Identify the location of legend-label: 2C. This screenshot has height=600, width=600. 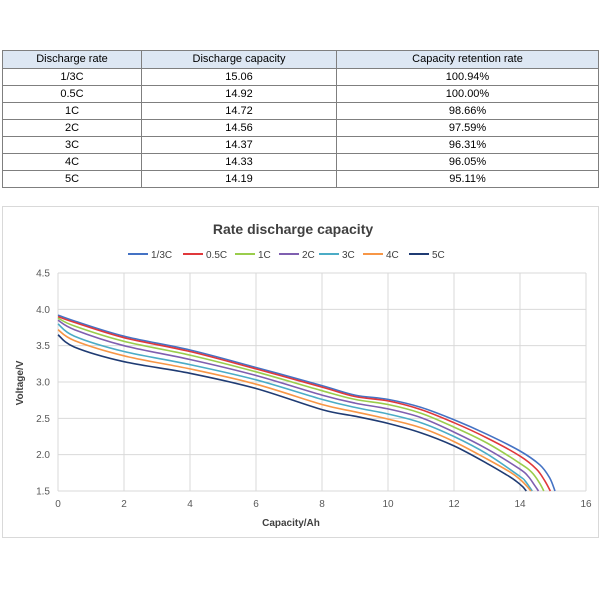
(308, 255).